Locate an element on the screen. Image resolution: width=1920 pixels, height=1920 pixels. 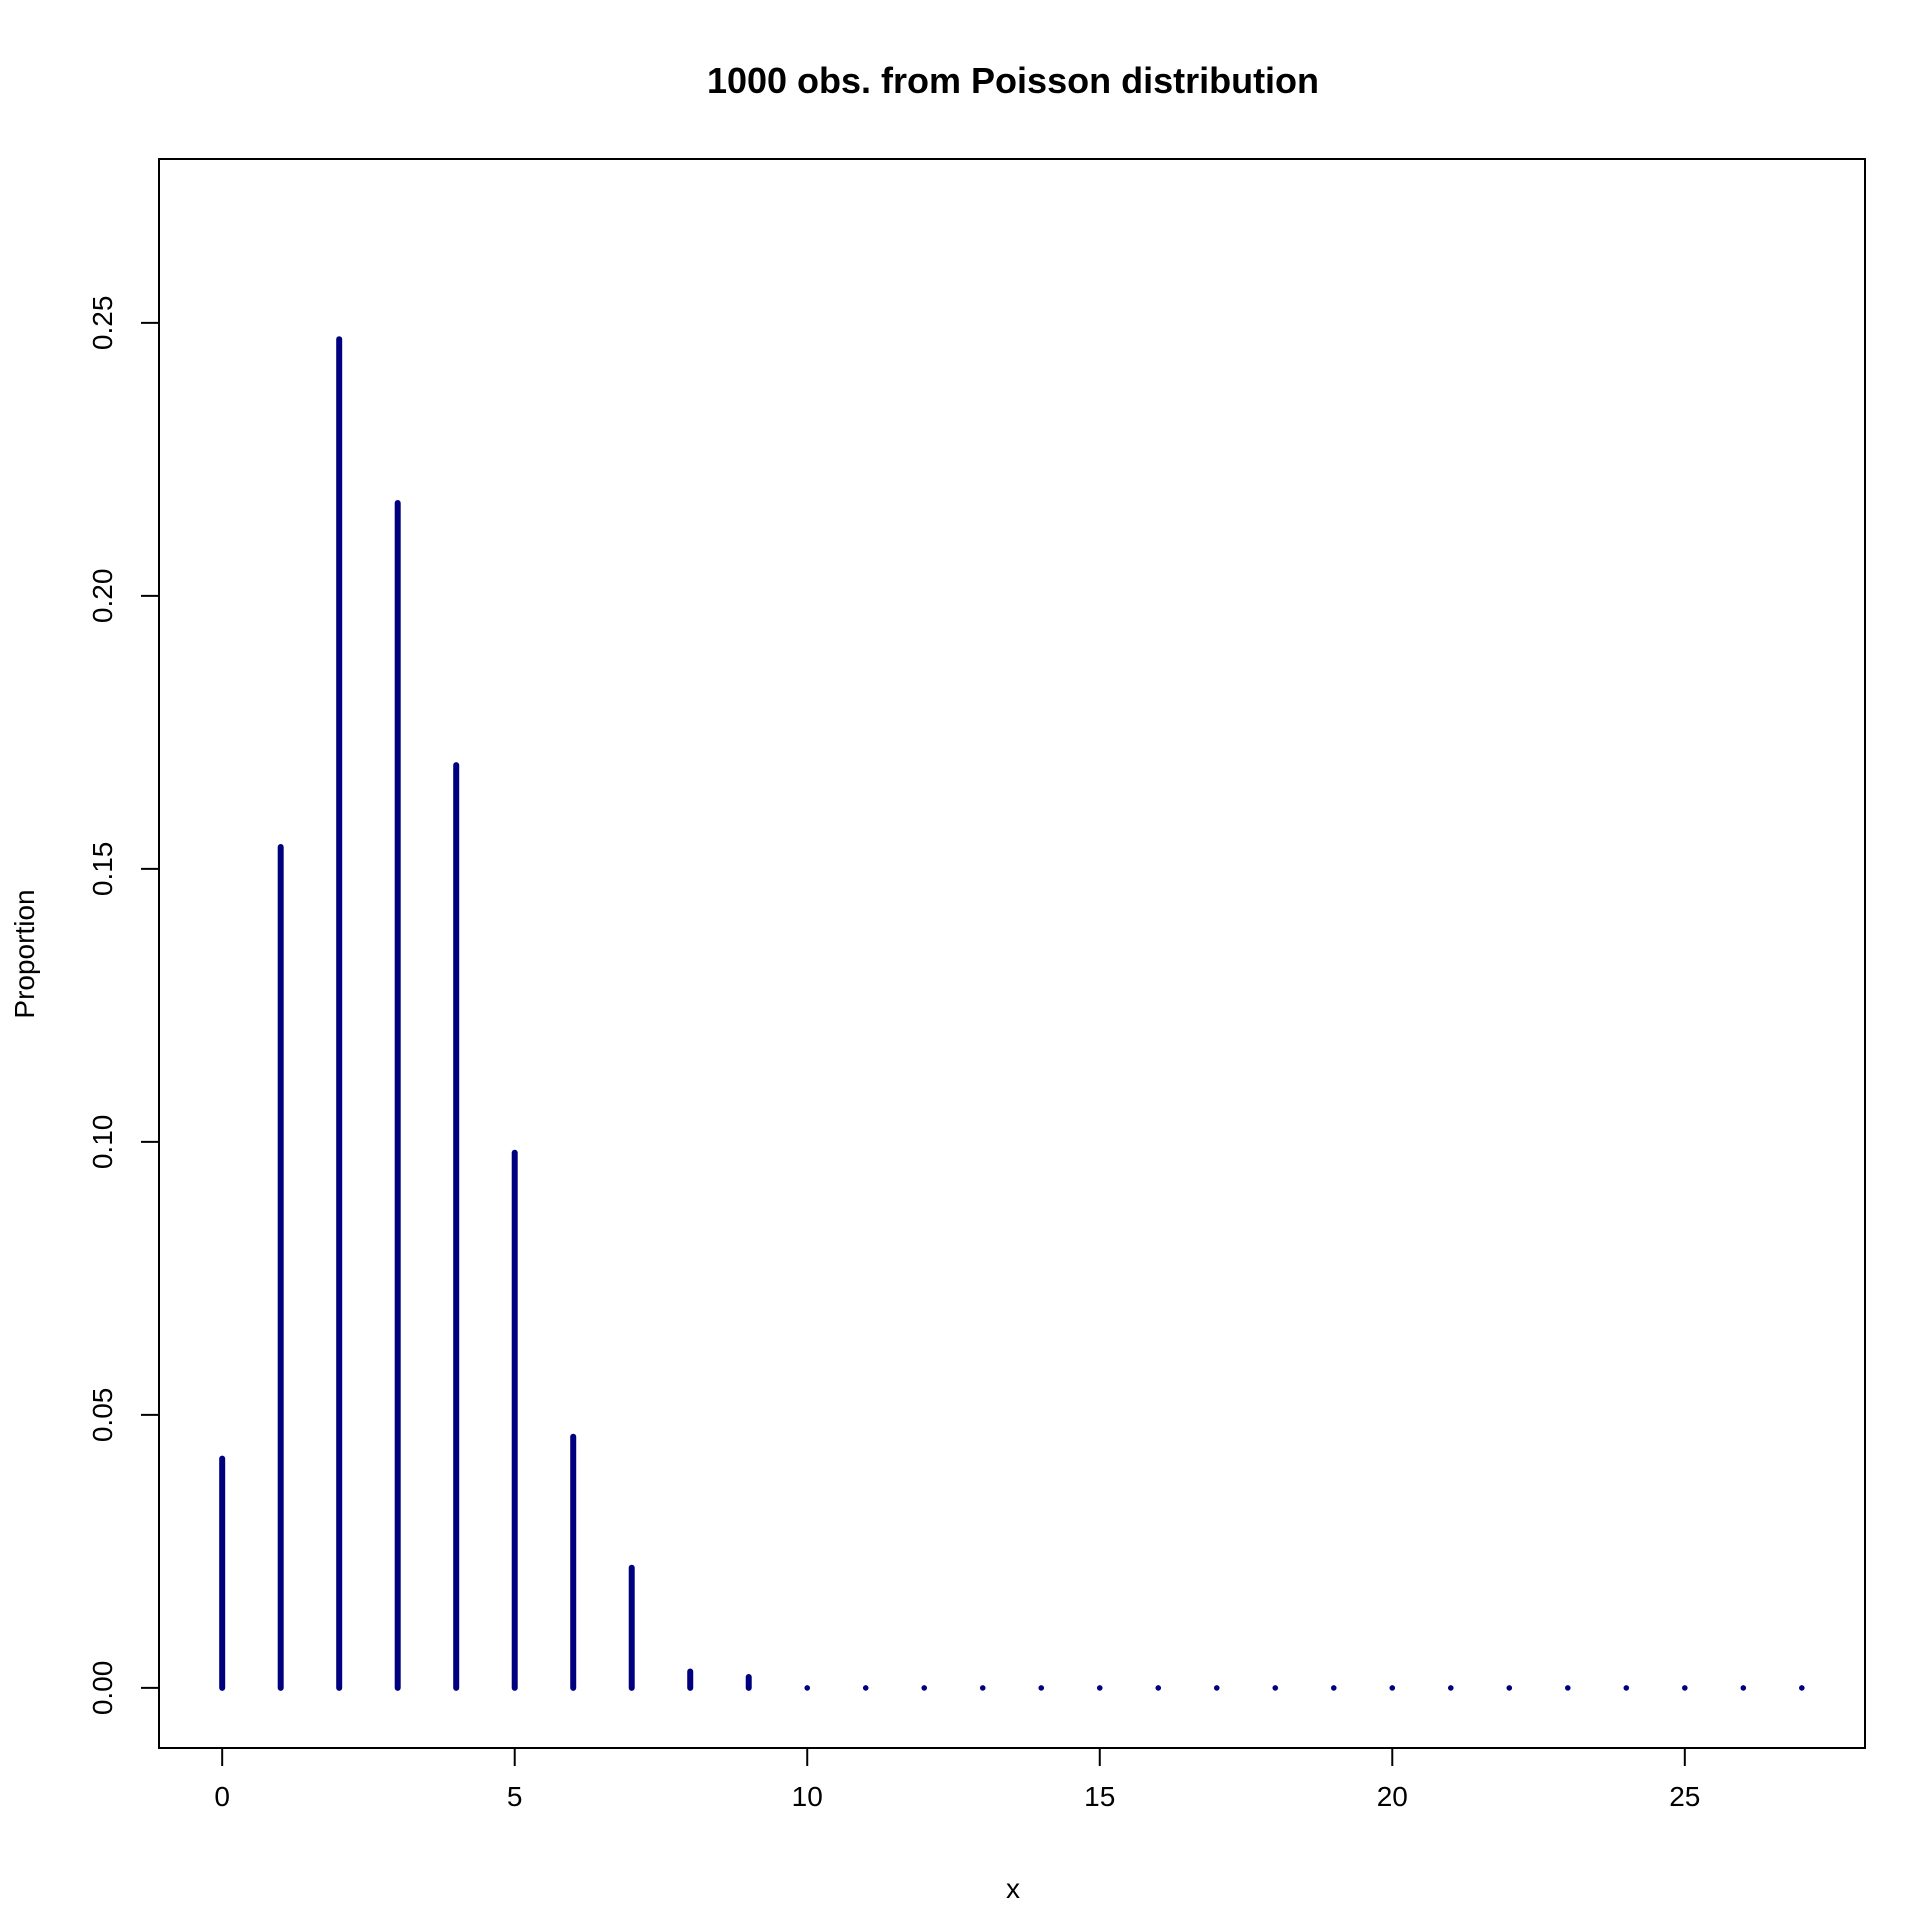
y-axis: 0.00 0.05 0.10 0.15 0.20 0.25 is located at coordinates (123, 1006).